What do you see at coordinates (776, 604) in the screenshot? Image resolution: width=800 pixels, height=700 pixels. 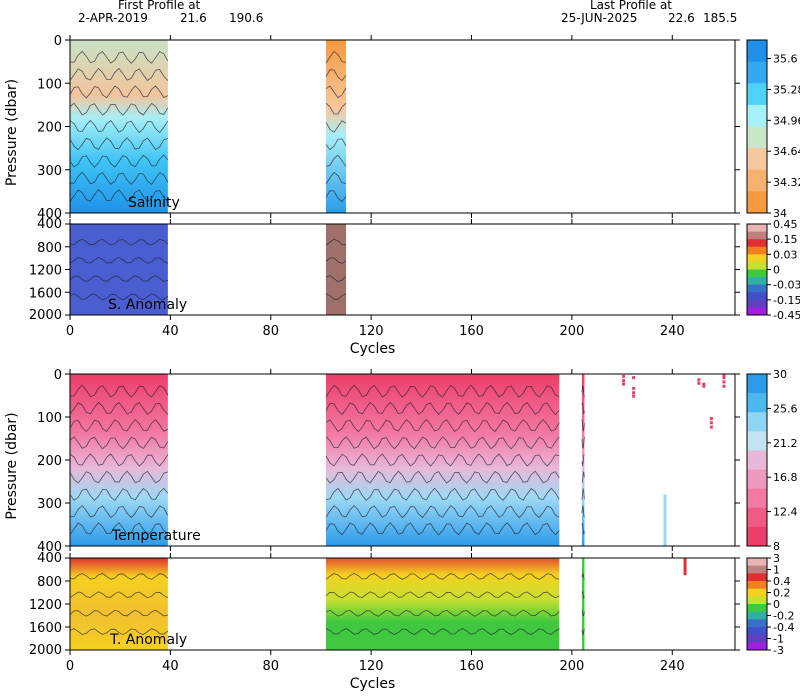 I see `colorbar-tick-label: 0` at bounding box center [776, 604].